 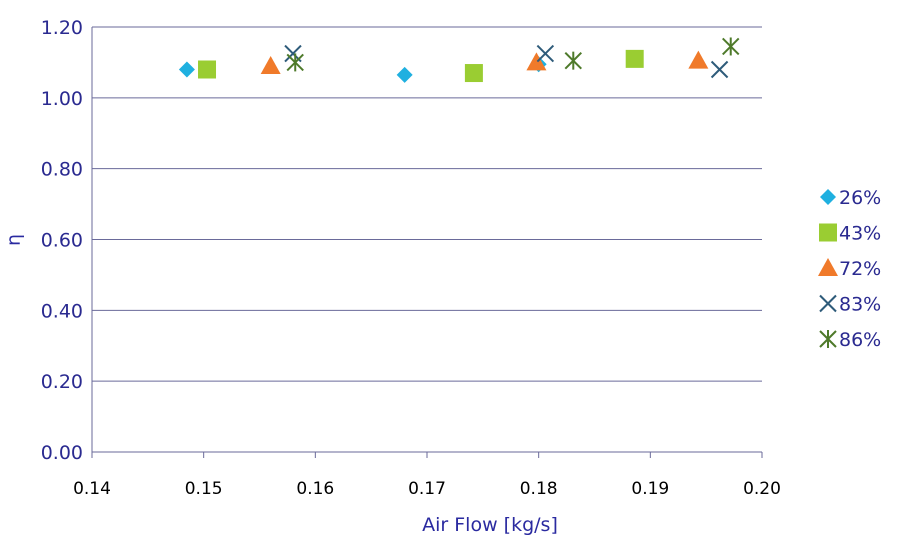 What do you see at coordinates (762, 489) in the screenshot?
I see `x-tick-label: 0.20` at bounding box center [762, 489].